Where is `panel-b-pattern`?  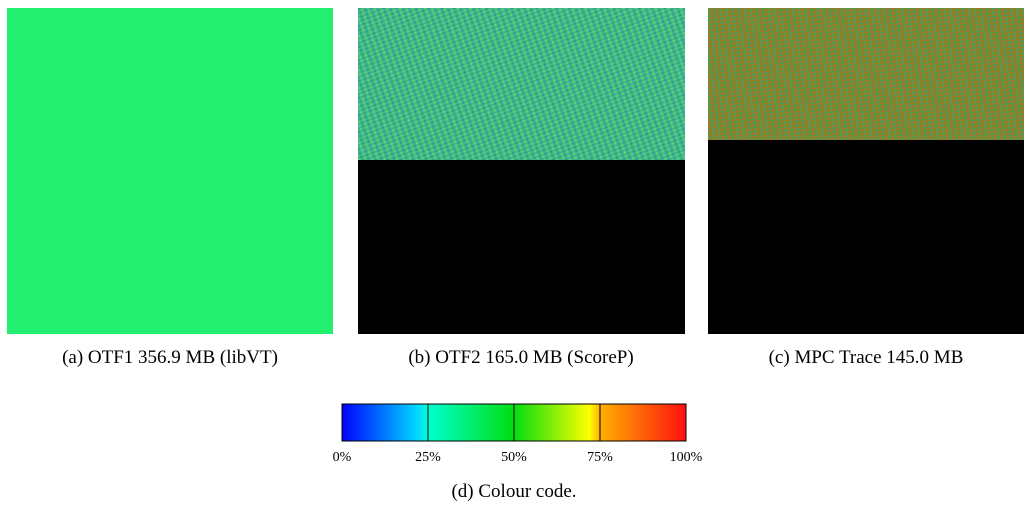 panel-b-pattern is located at coordinates (521, 84).